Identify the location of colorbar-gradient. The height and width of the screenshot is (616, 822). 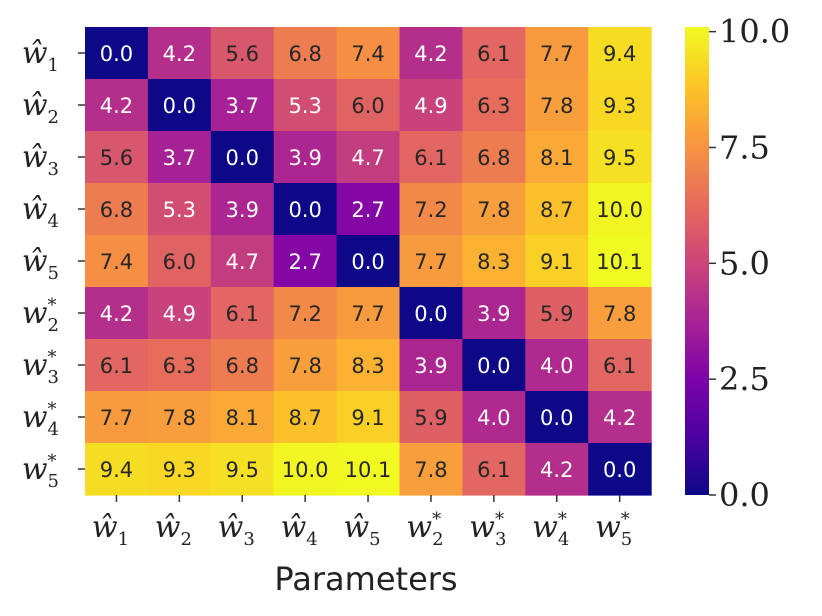
(697, 261).